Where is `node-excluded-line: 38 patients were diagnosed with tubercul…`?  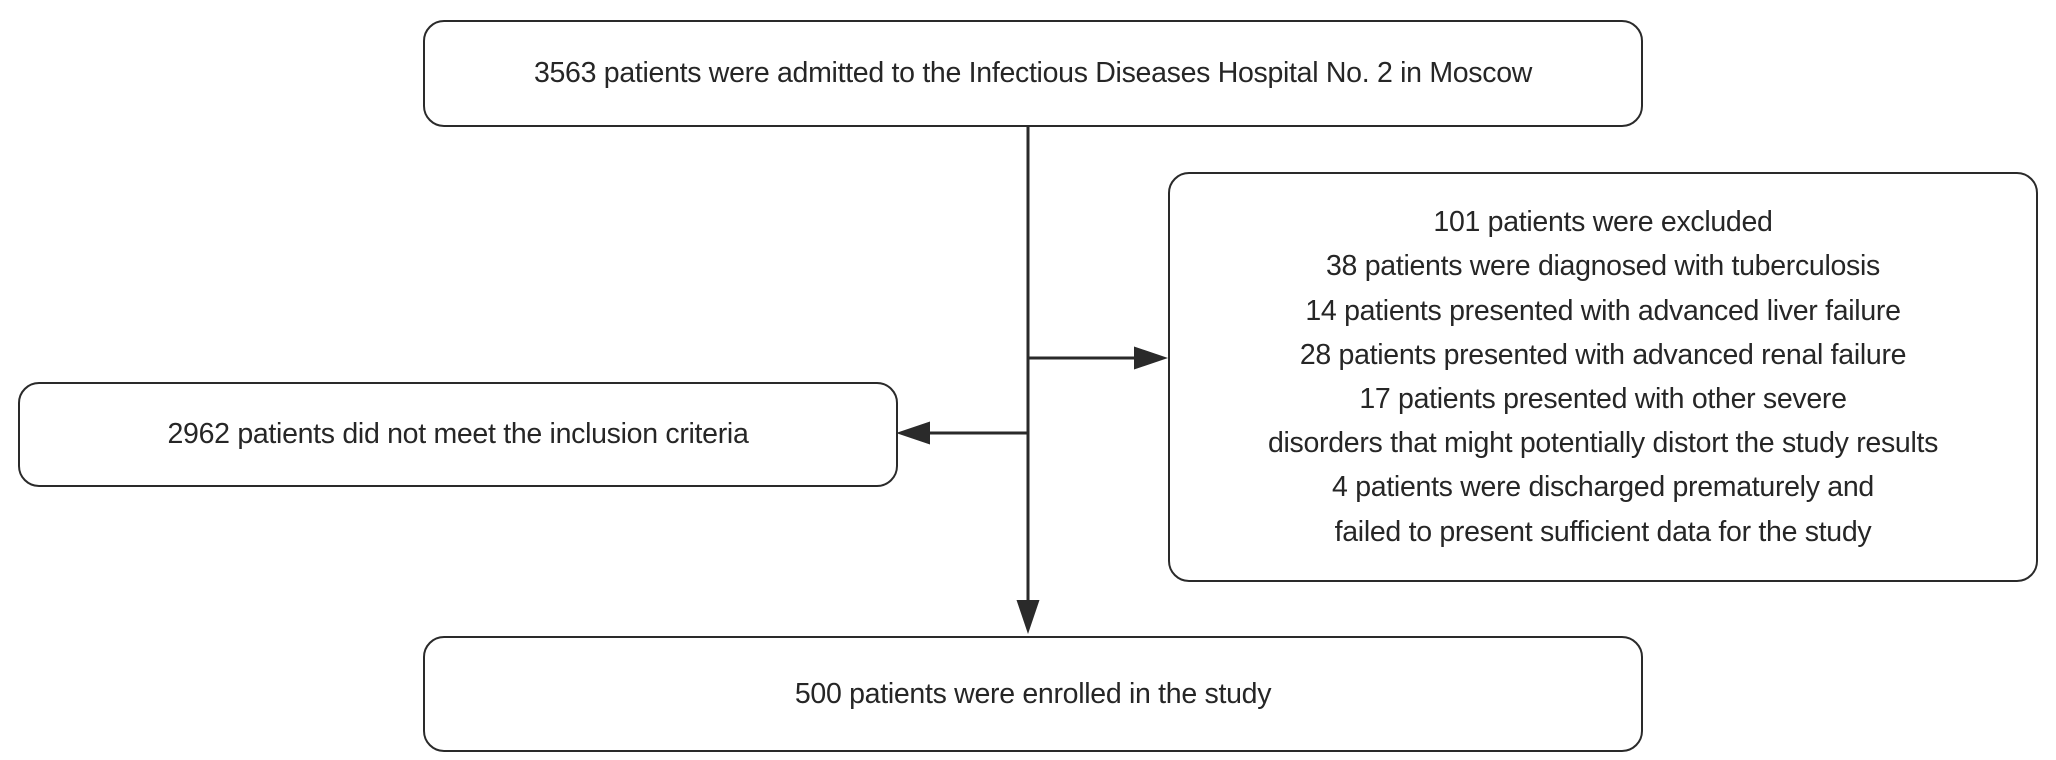 node-excluded-line: 38 patients were diagnosed with tubercul… is located at coordinates (1603, 266).